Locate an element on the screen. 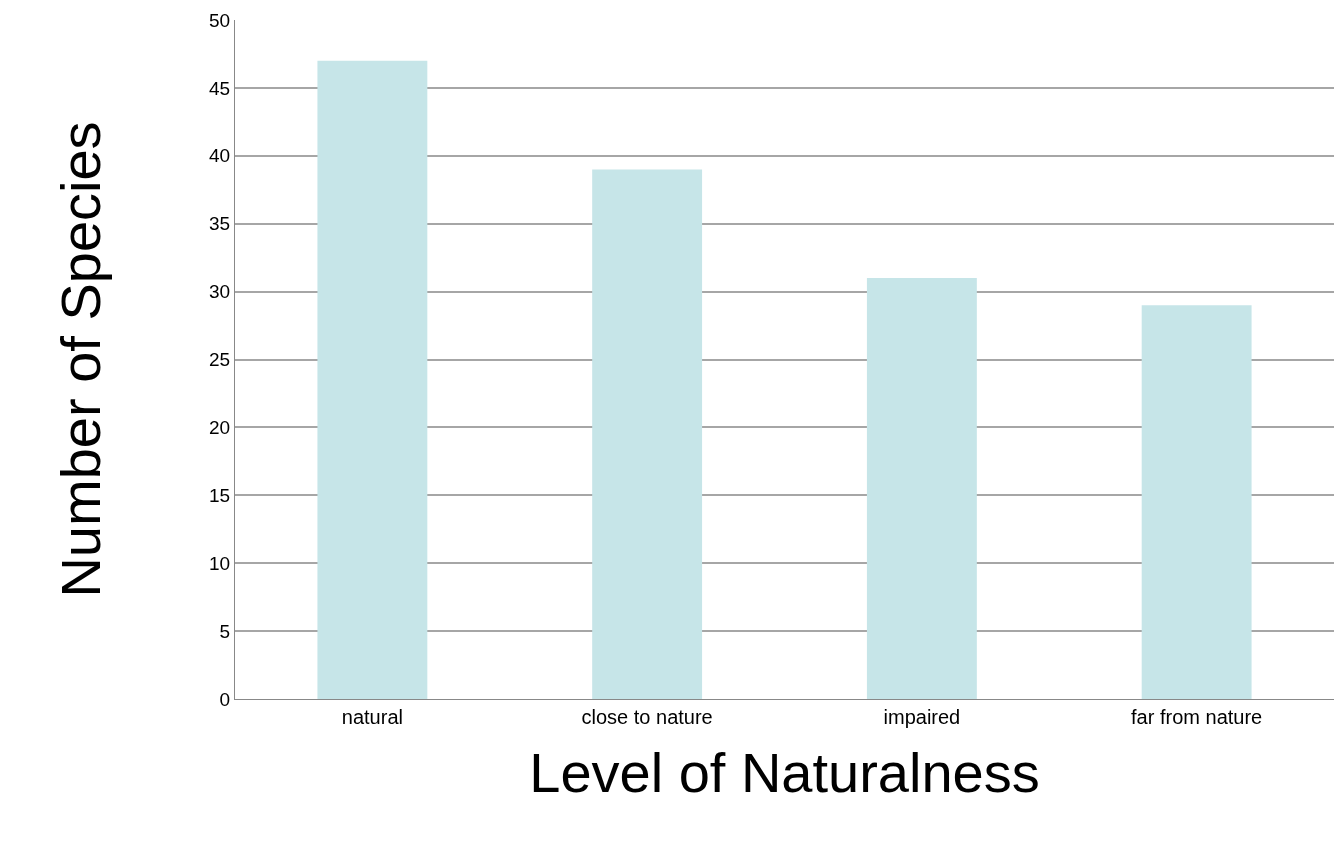  y-tick-label: 15 is located at coordinates (220, 495).